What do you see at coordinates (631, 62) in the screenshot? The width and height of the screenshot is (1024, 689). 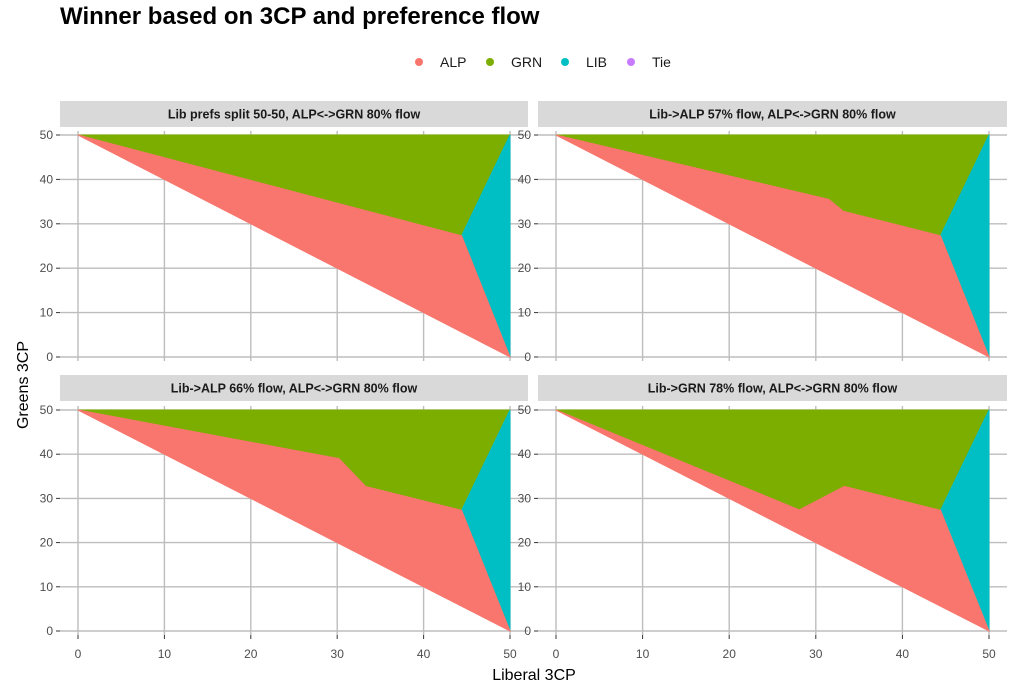 I see `legend-swatch-tie` at bounding box center [631, 62].